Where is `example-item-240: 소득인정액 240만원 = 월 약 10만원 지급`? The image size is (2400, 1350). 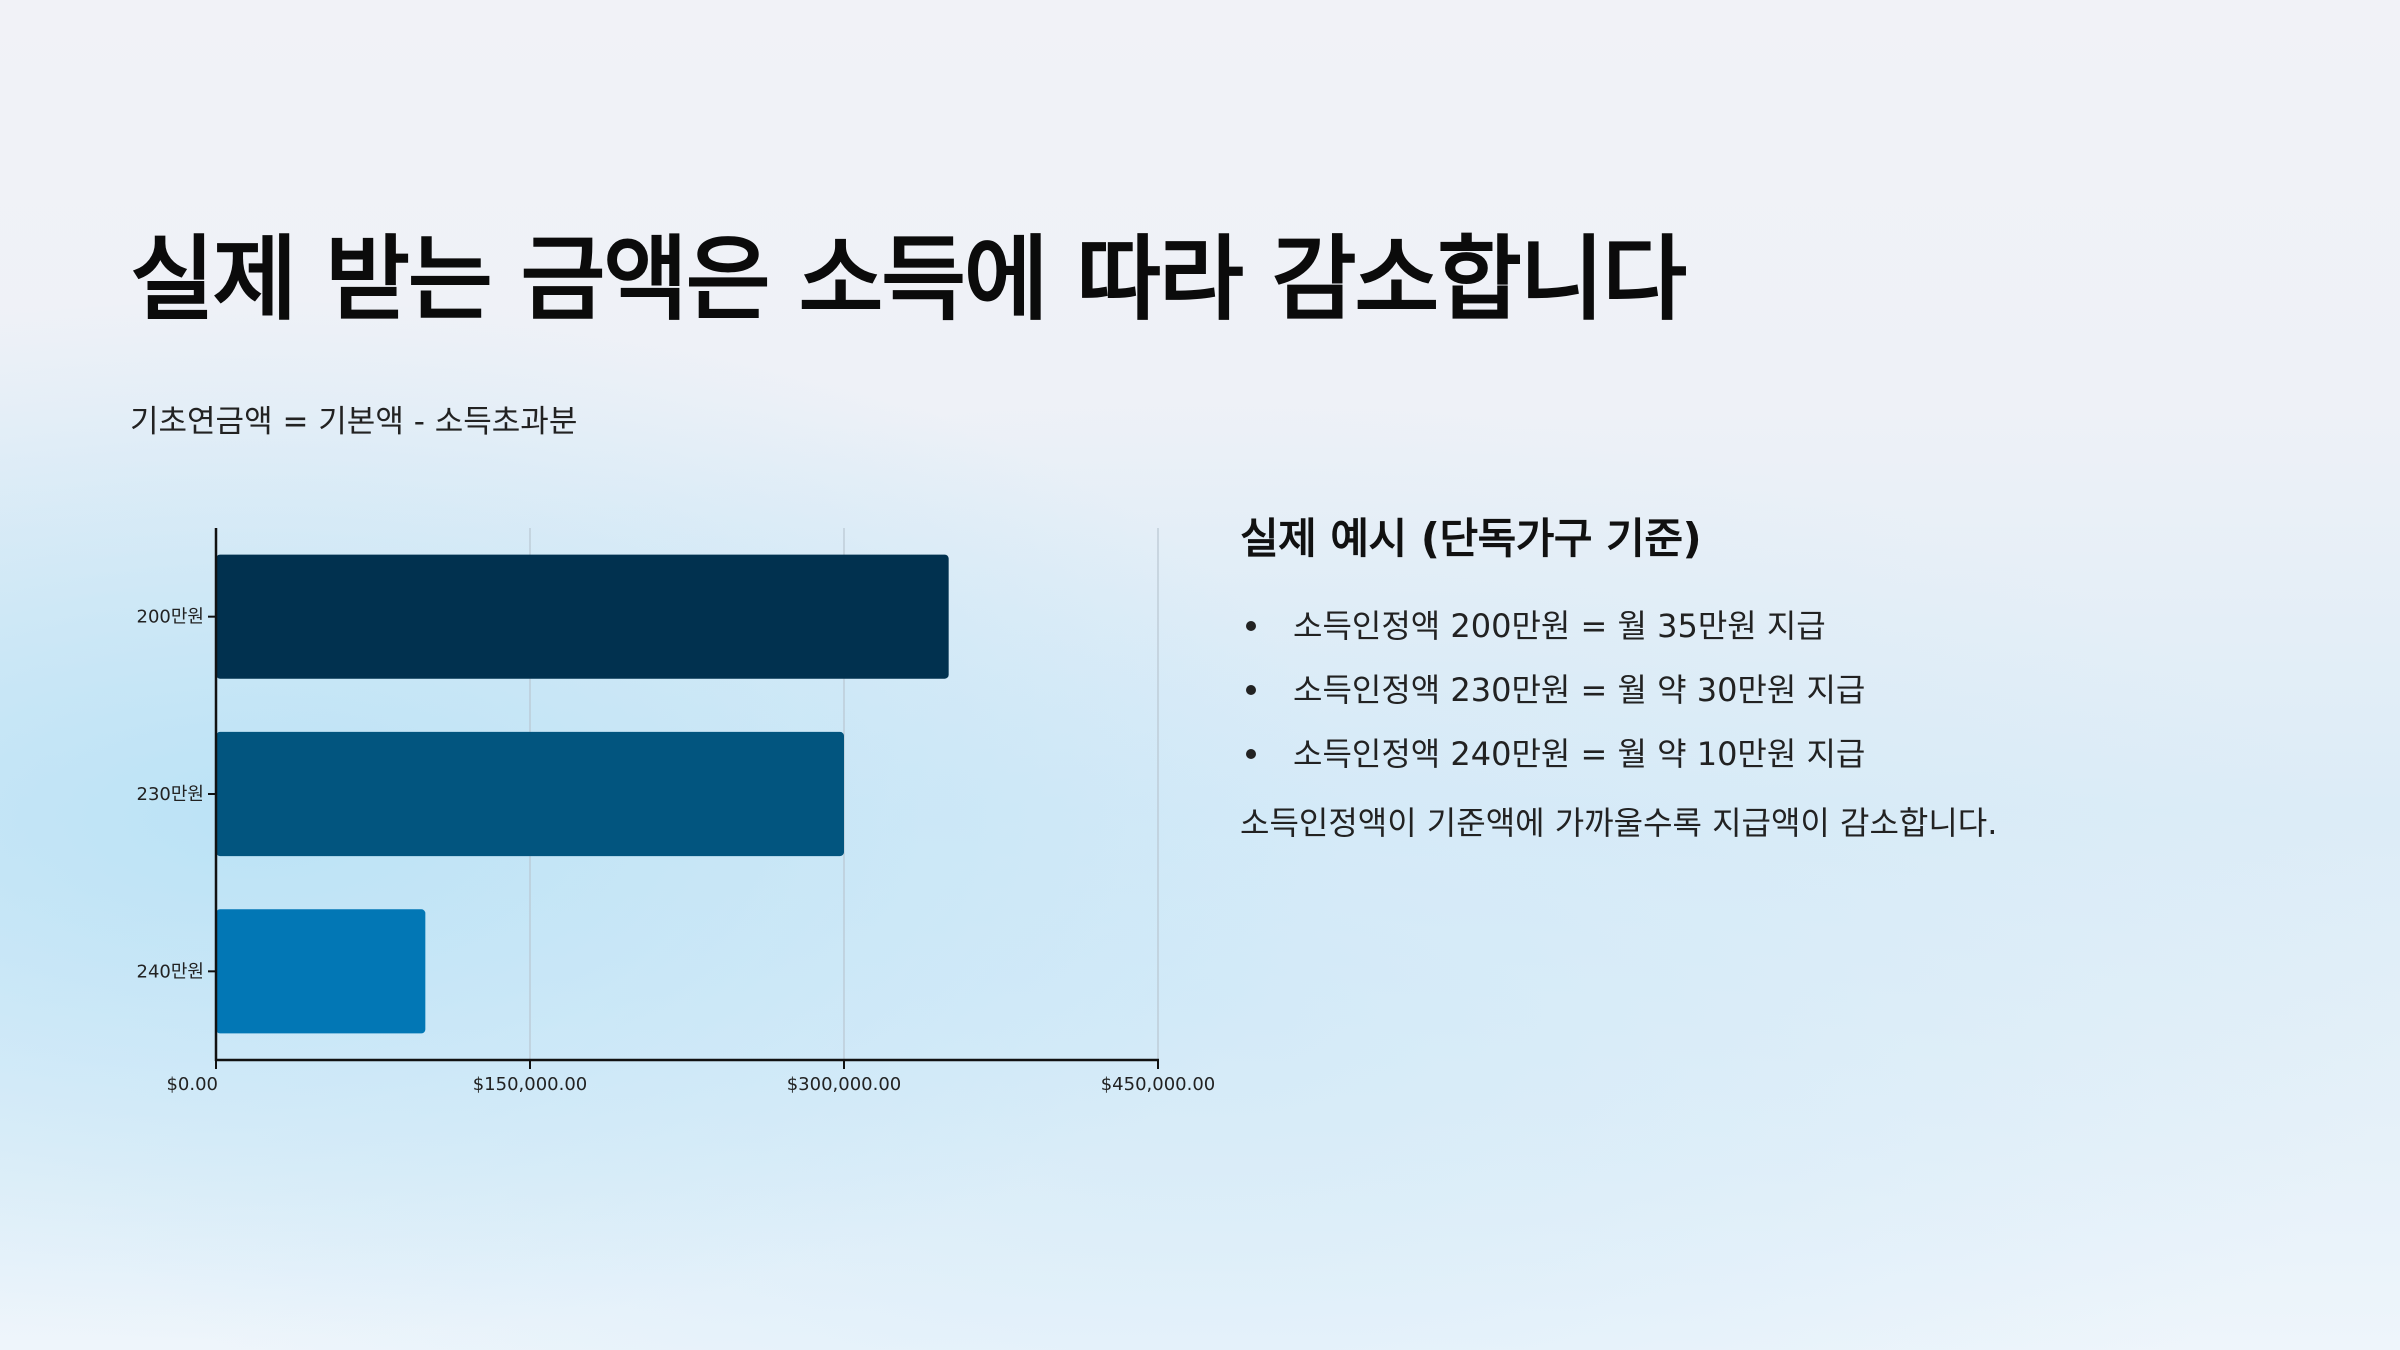 example-item-240: 소득인정액 240만원 = 월 약 10만원 지급 is located at coordinates (1790, 754).